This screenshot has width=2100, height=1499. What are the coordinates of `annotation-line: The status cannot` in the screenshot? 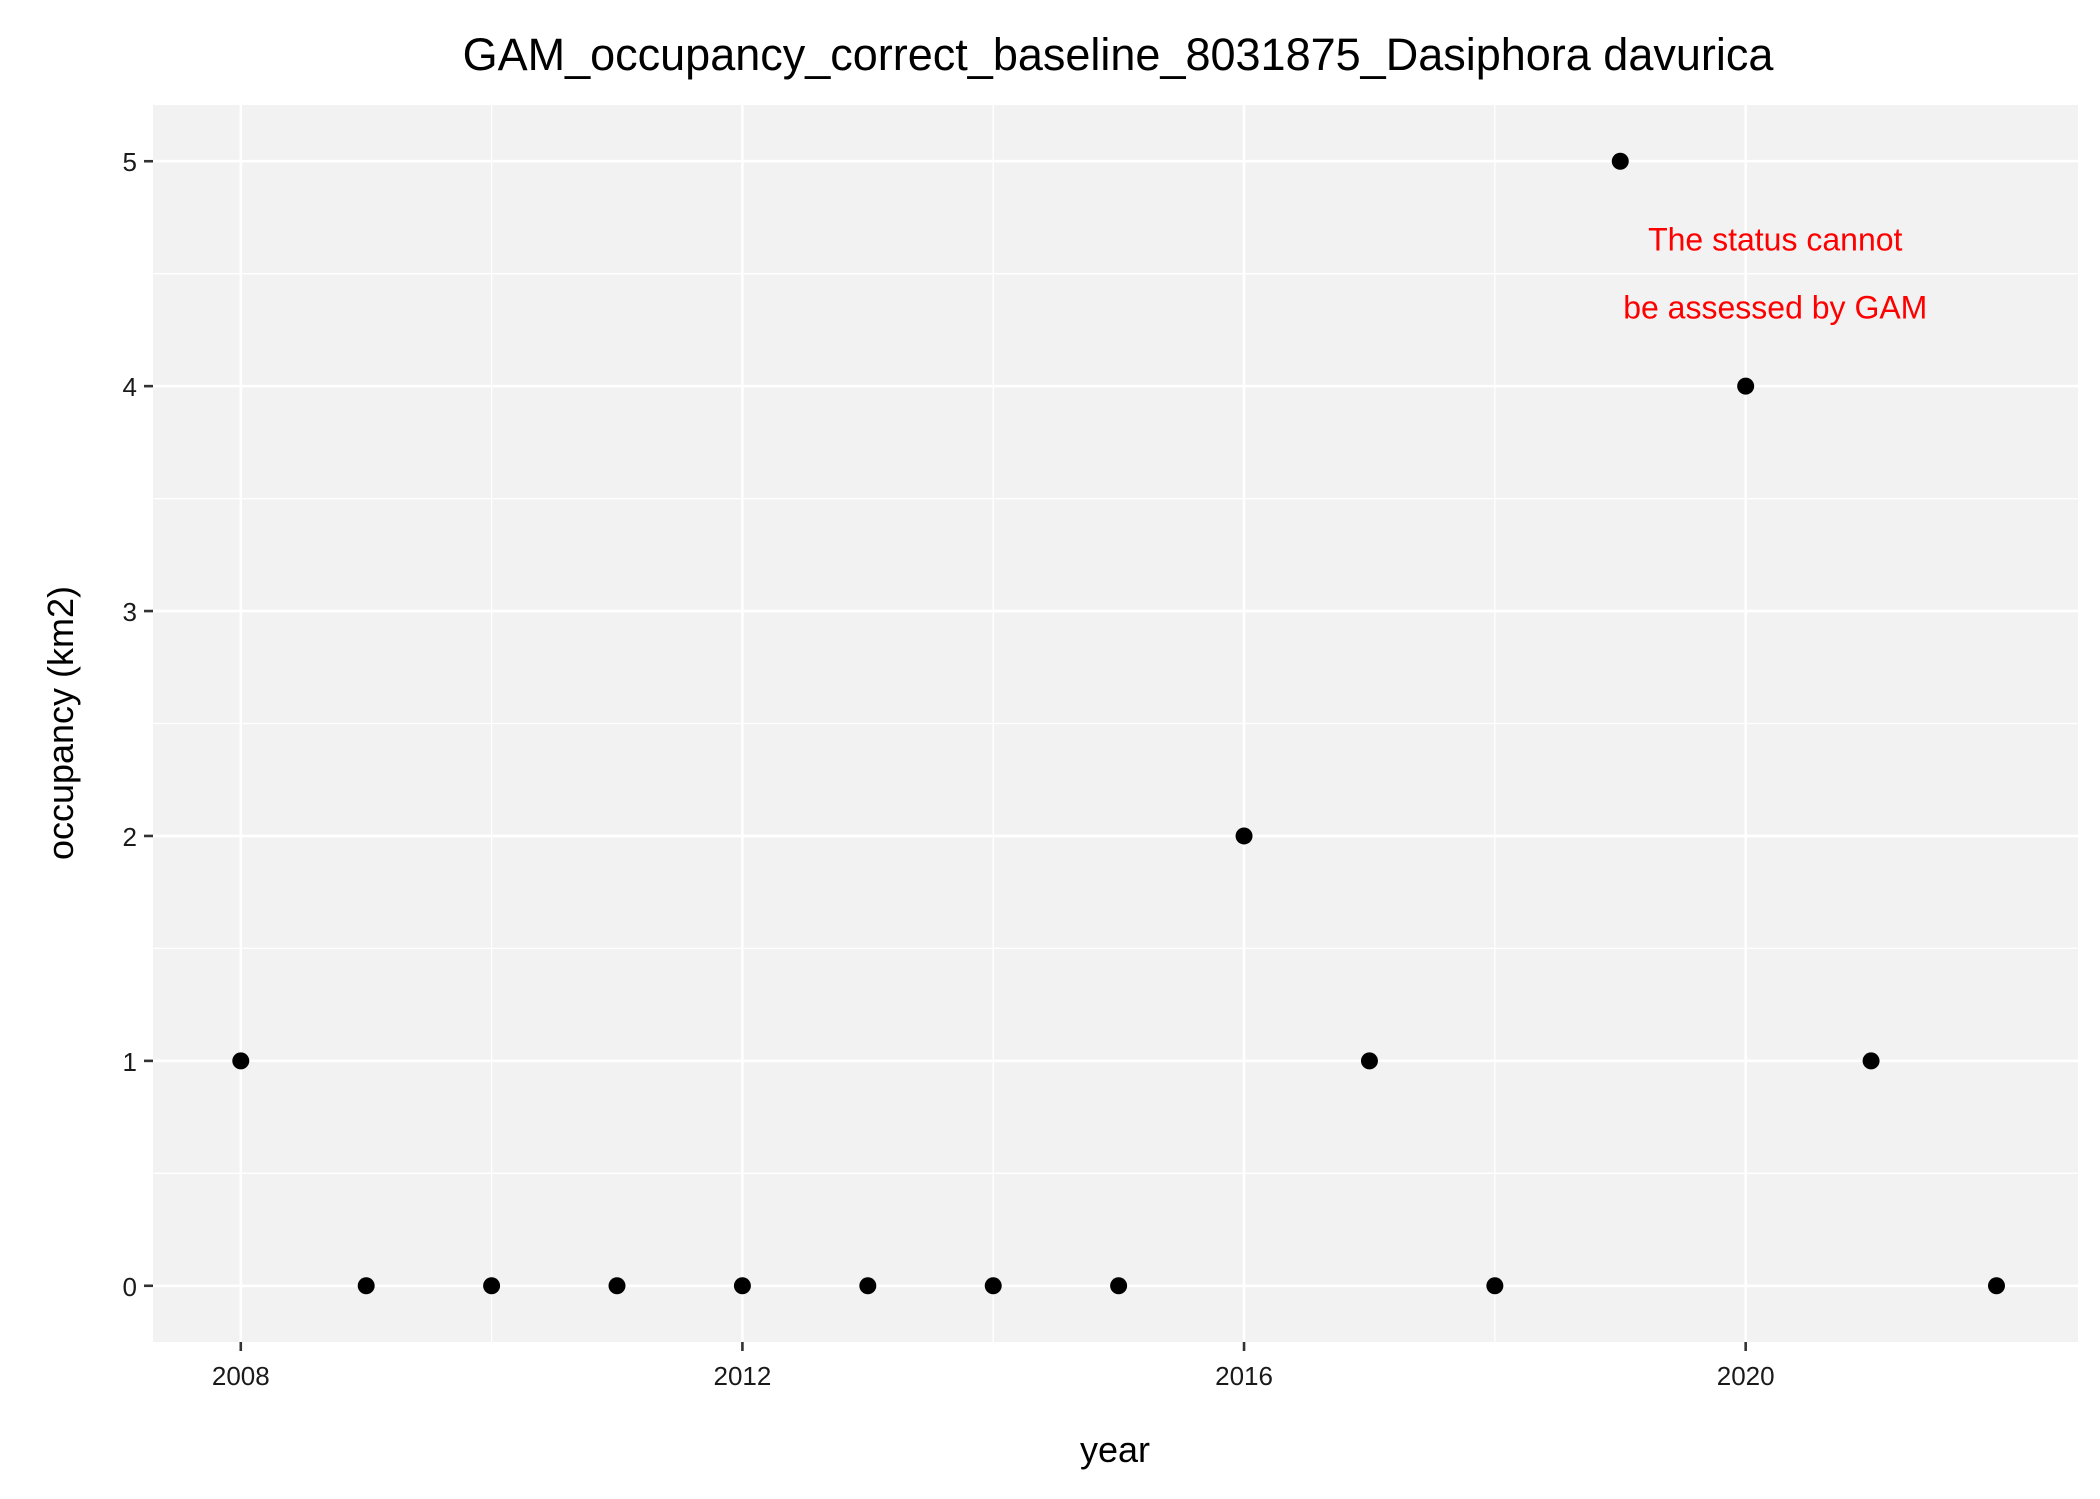 It's located at (1775, 240).